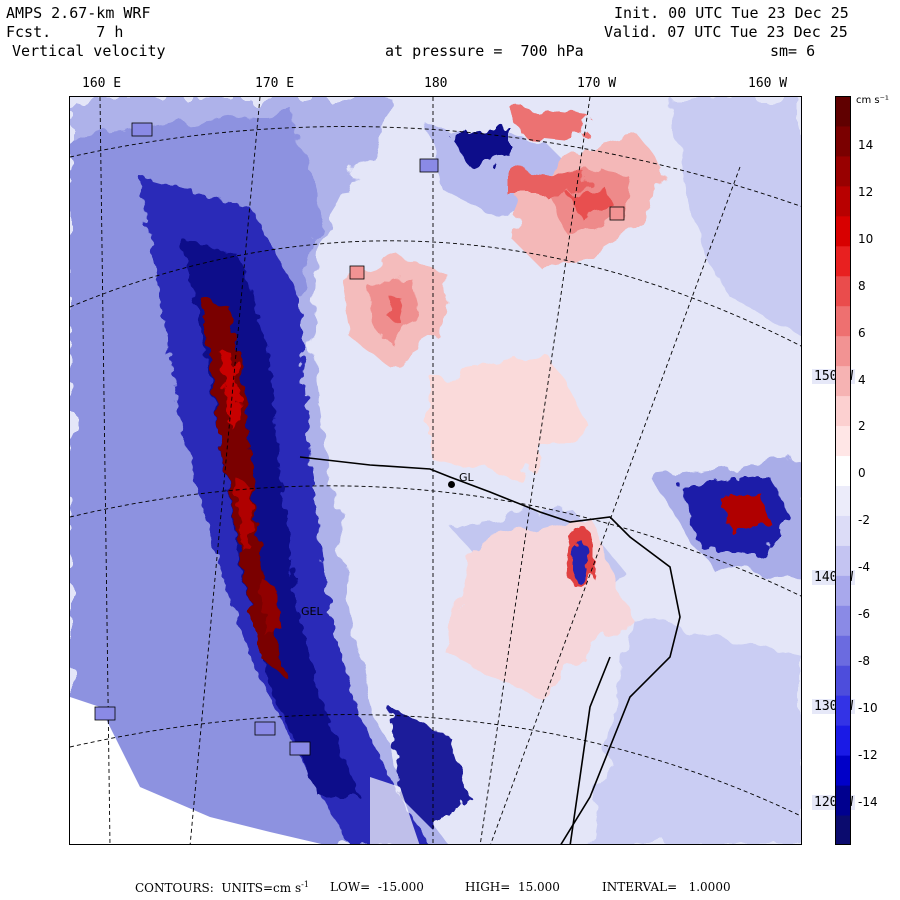 The height and width of the screenshot is (900, 900). I want to click on colorbar-tick-label: 10, so click(866, 238).